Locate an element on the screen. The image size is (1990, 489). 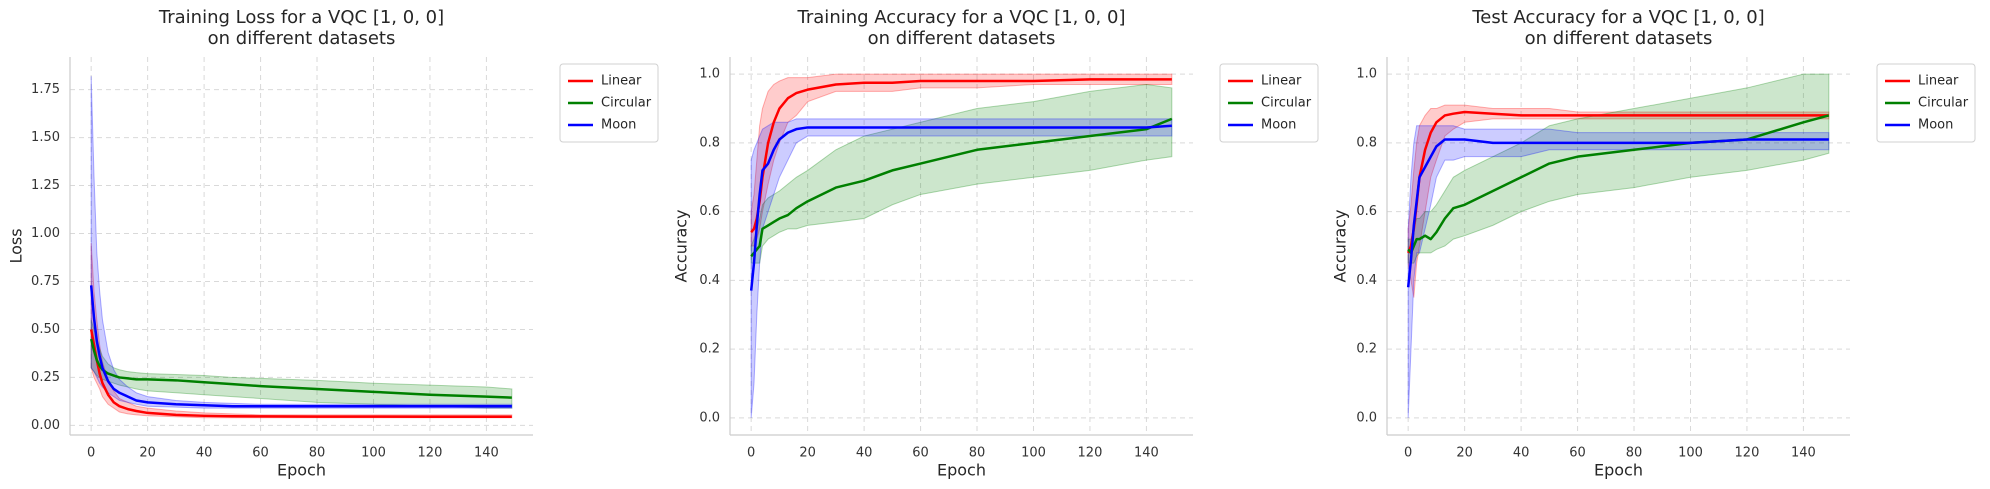
chart-title: Test Accuracy for a VQC [1, 0, 0] is located at coordinates (1617, 17).